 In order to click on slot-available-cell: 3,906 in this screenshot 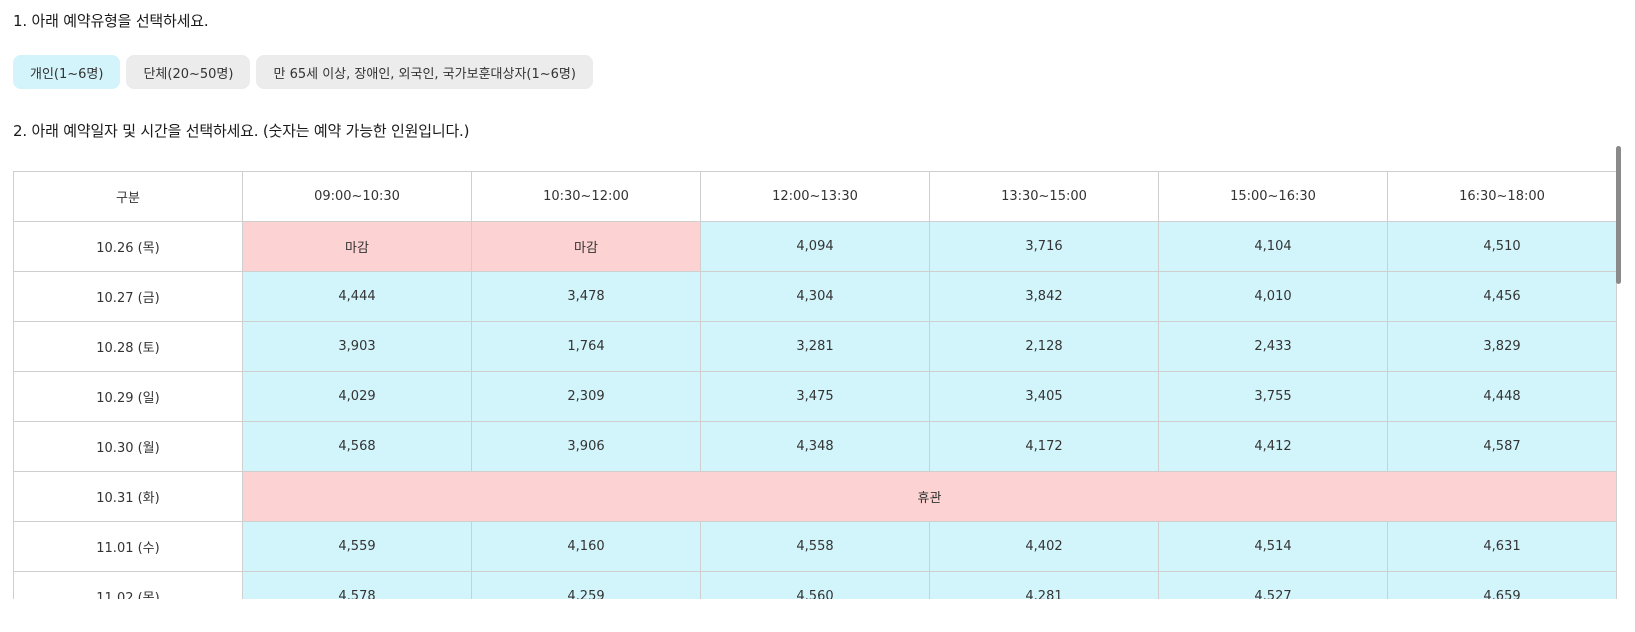, I will do `click(586, 446)`.